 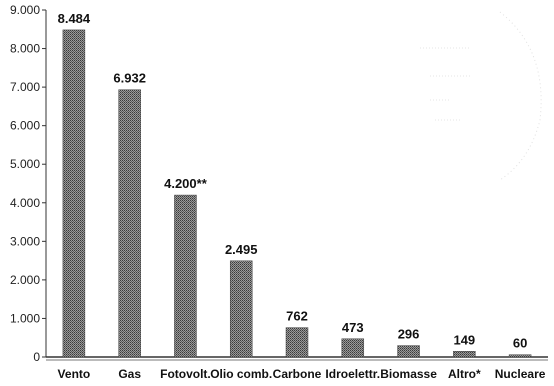 What do you see at coordinates (464, 339) in the screenshot?
I see `data-label: 149` at bounding box center [464, 339].